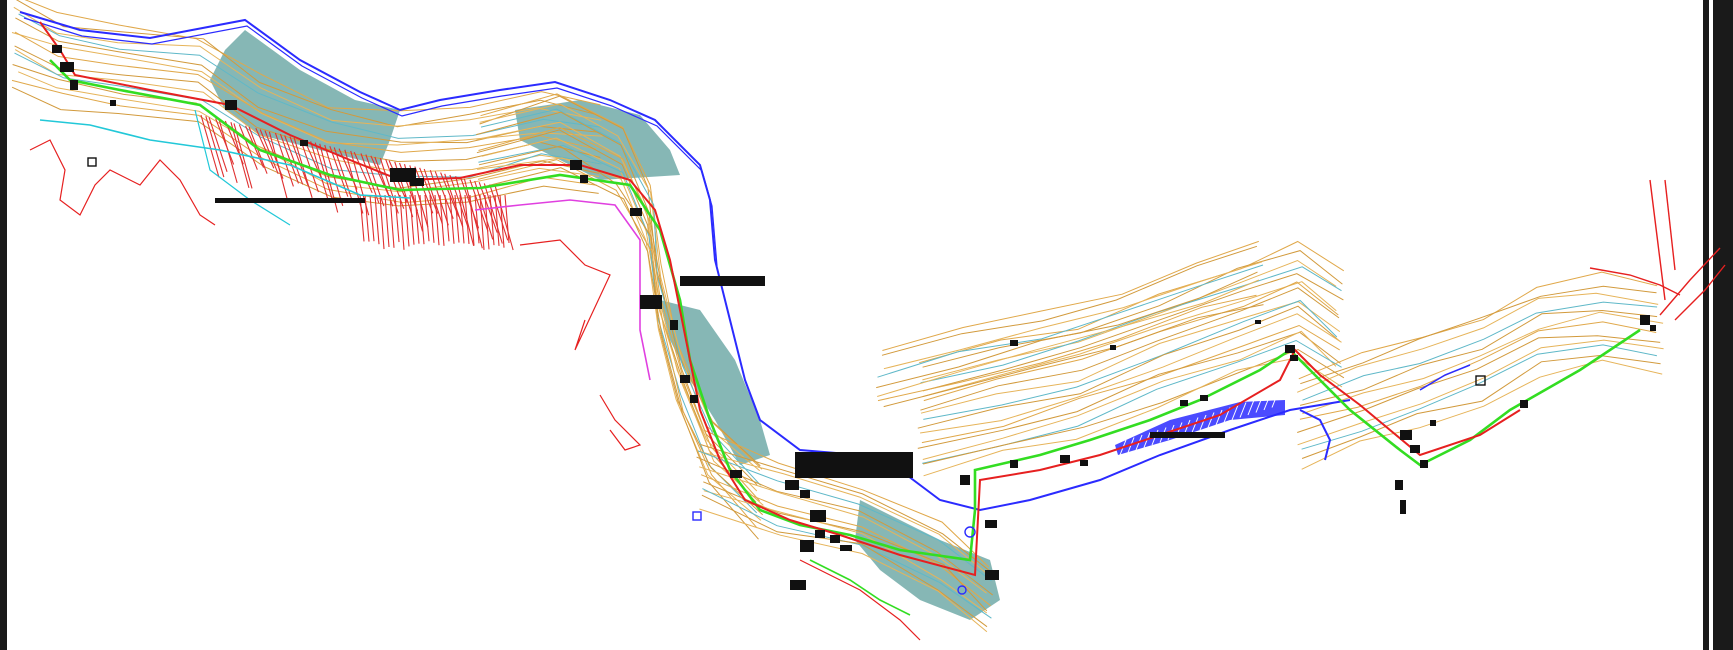  Describe the element at coordinates (3, 325) in the screenshot. I see `frame-left-edge` at that location.